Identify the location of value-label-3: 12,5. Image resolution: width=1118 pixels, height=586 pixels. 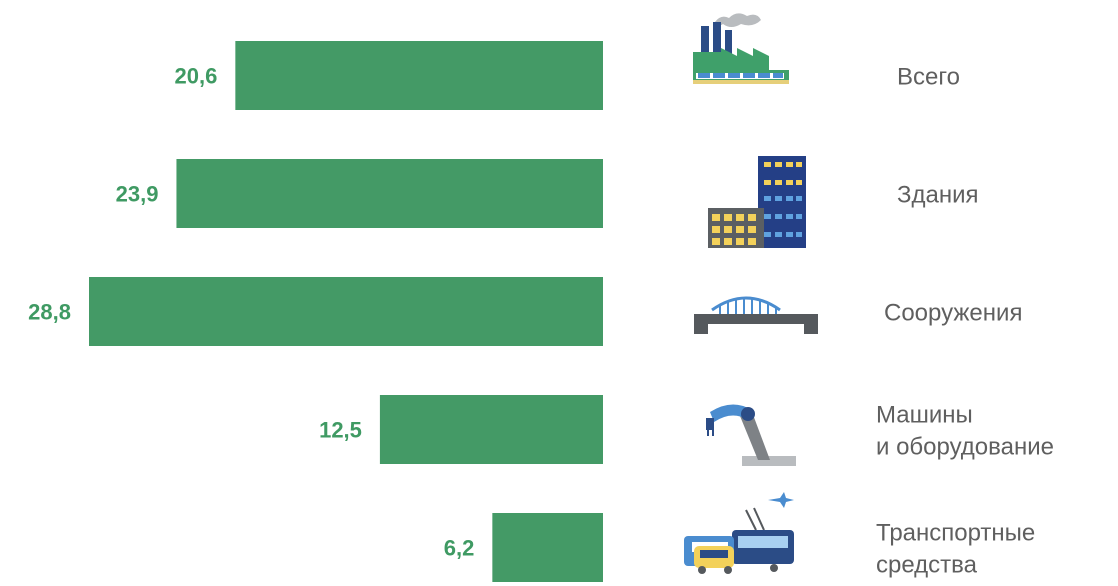
(340, 430).